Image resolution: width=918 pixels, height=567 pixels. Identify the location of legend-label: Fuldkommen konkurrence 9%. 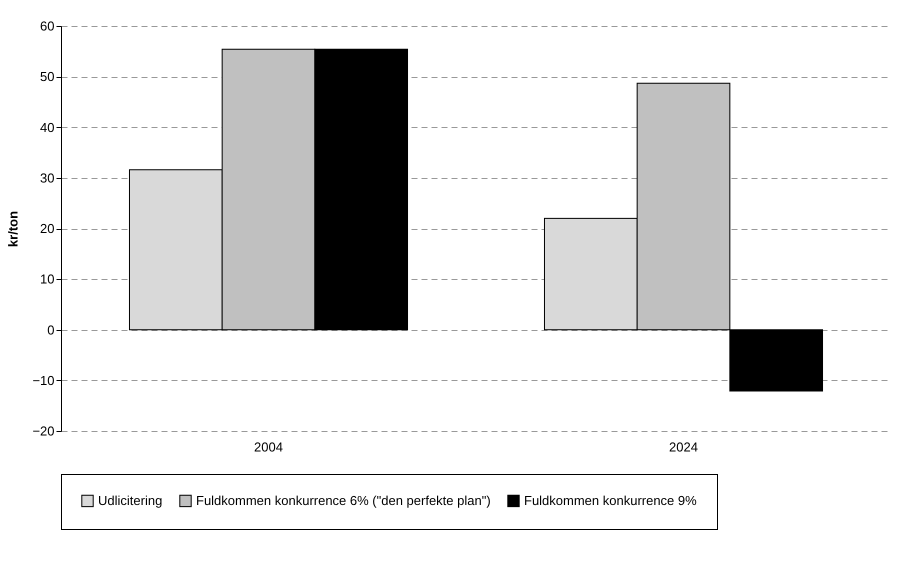
(611, 500).